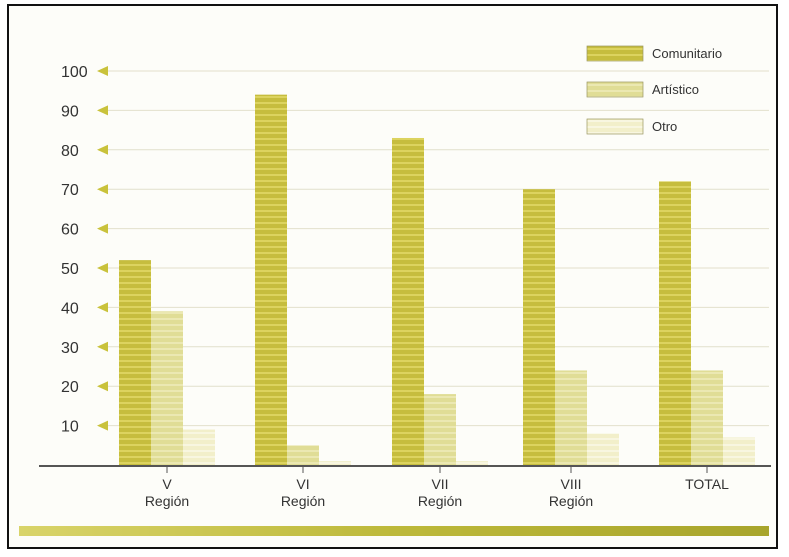  I want to click on y-tick-label: 60, so click(70, 230).